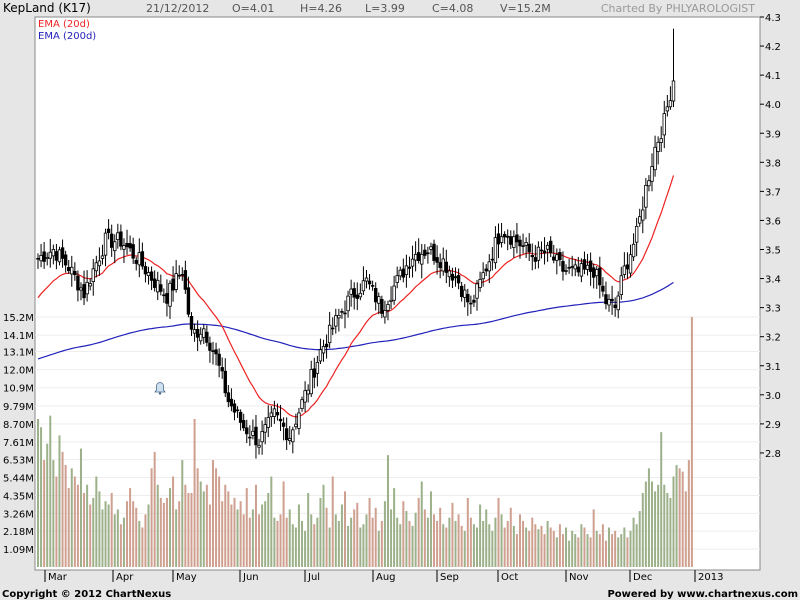 The height and width of the screenshot is (600, 800). Describe the element at coordinates (18, 479) in the screenshot. I see `volume-tick-label: 5.44M` at that location.